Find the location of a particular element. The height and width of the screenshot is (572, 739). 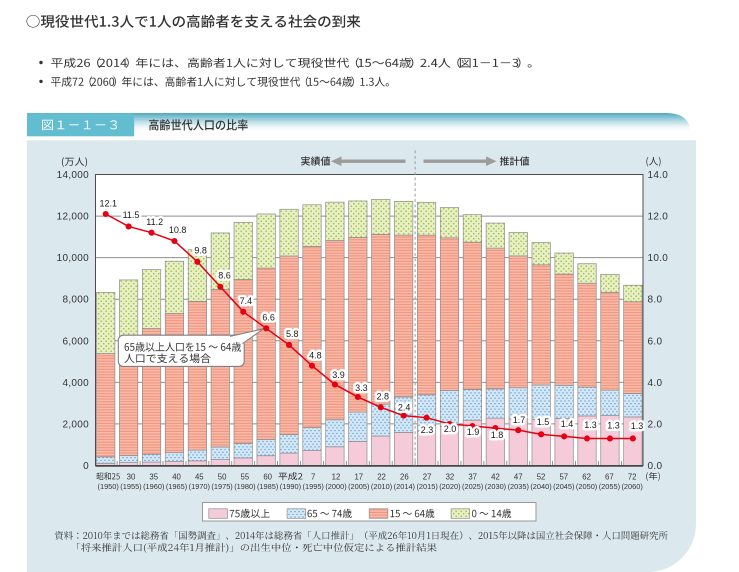

svg-text: 1.8 is located at coordinates (497, 435).